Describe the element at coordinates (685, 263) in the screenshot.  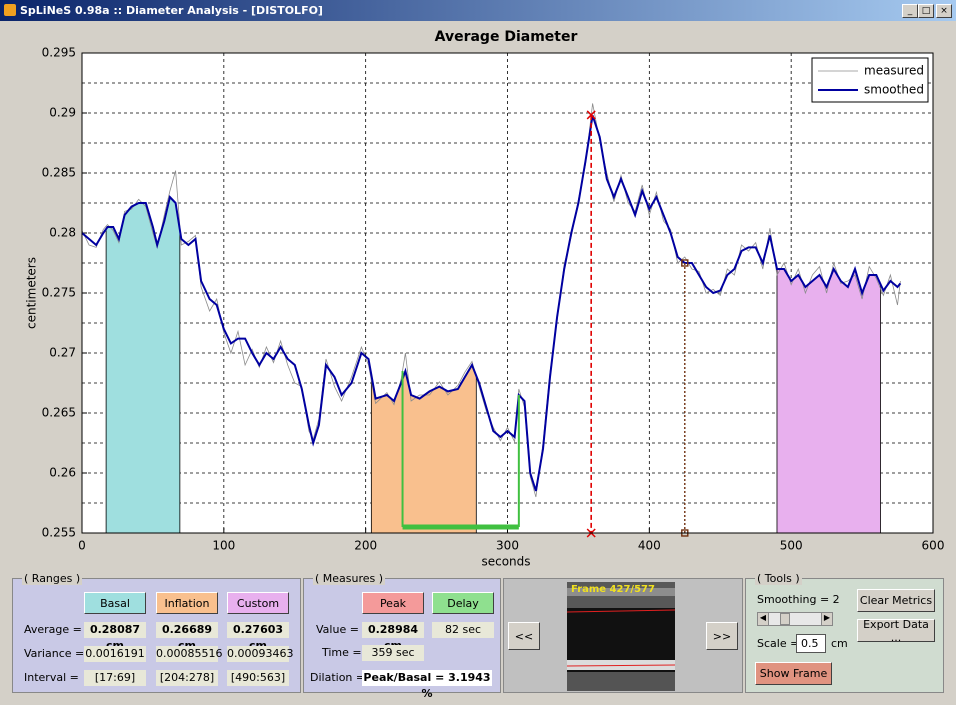
I see `metric-square` at that location.